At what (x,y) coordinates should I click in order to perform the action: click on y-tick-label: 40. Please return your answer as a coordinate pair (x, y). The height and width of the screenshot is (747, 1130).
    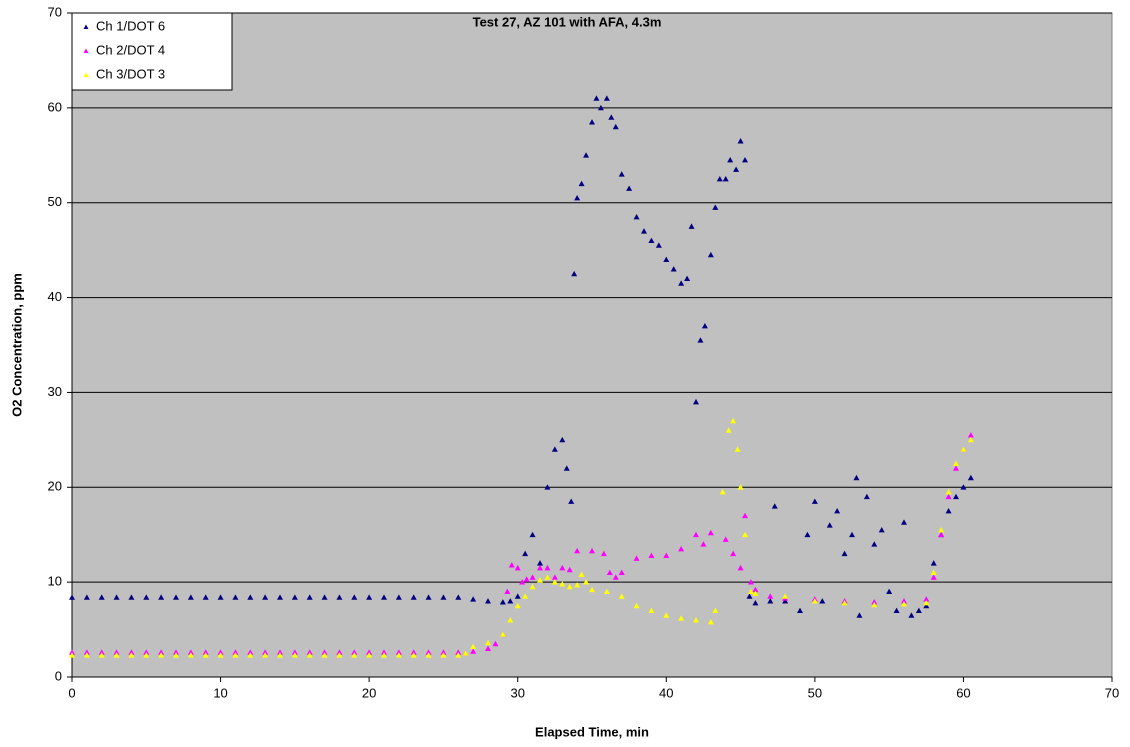
    Looking at the image, I should click on (55, 296).